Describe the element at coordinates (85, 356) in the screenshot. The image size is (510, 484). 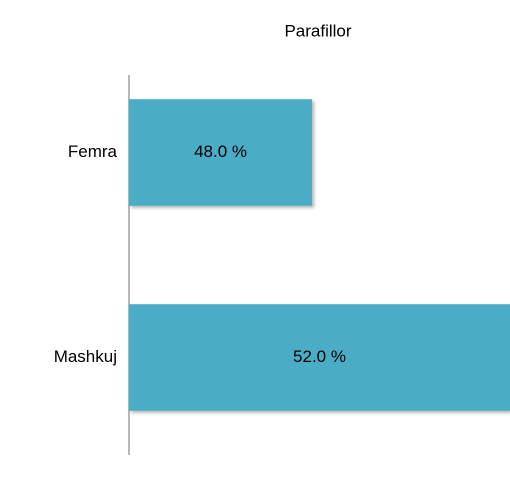
I see `y-tick-label: Mashkuj` at that location.